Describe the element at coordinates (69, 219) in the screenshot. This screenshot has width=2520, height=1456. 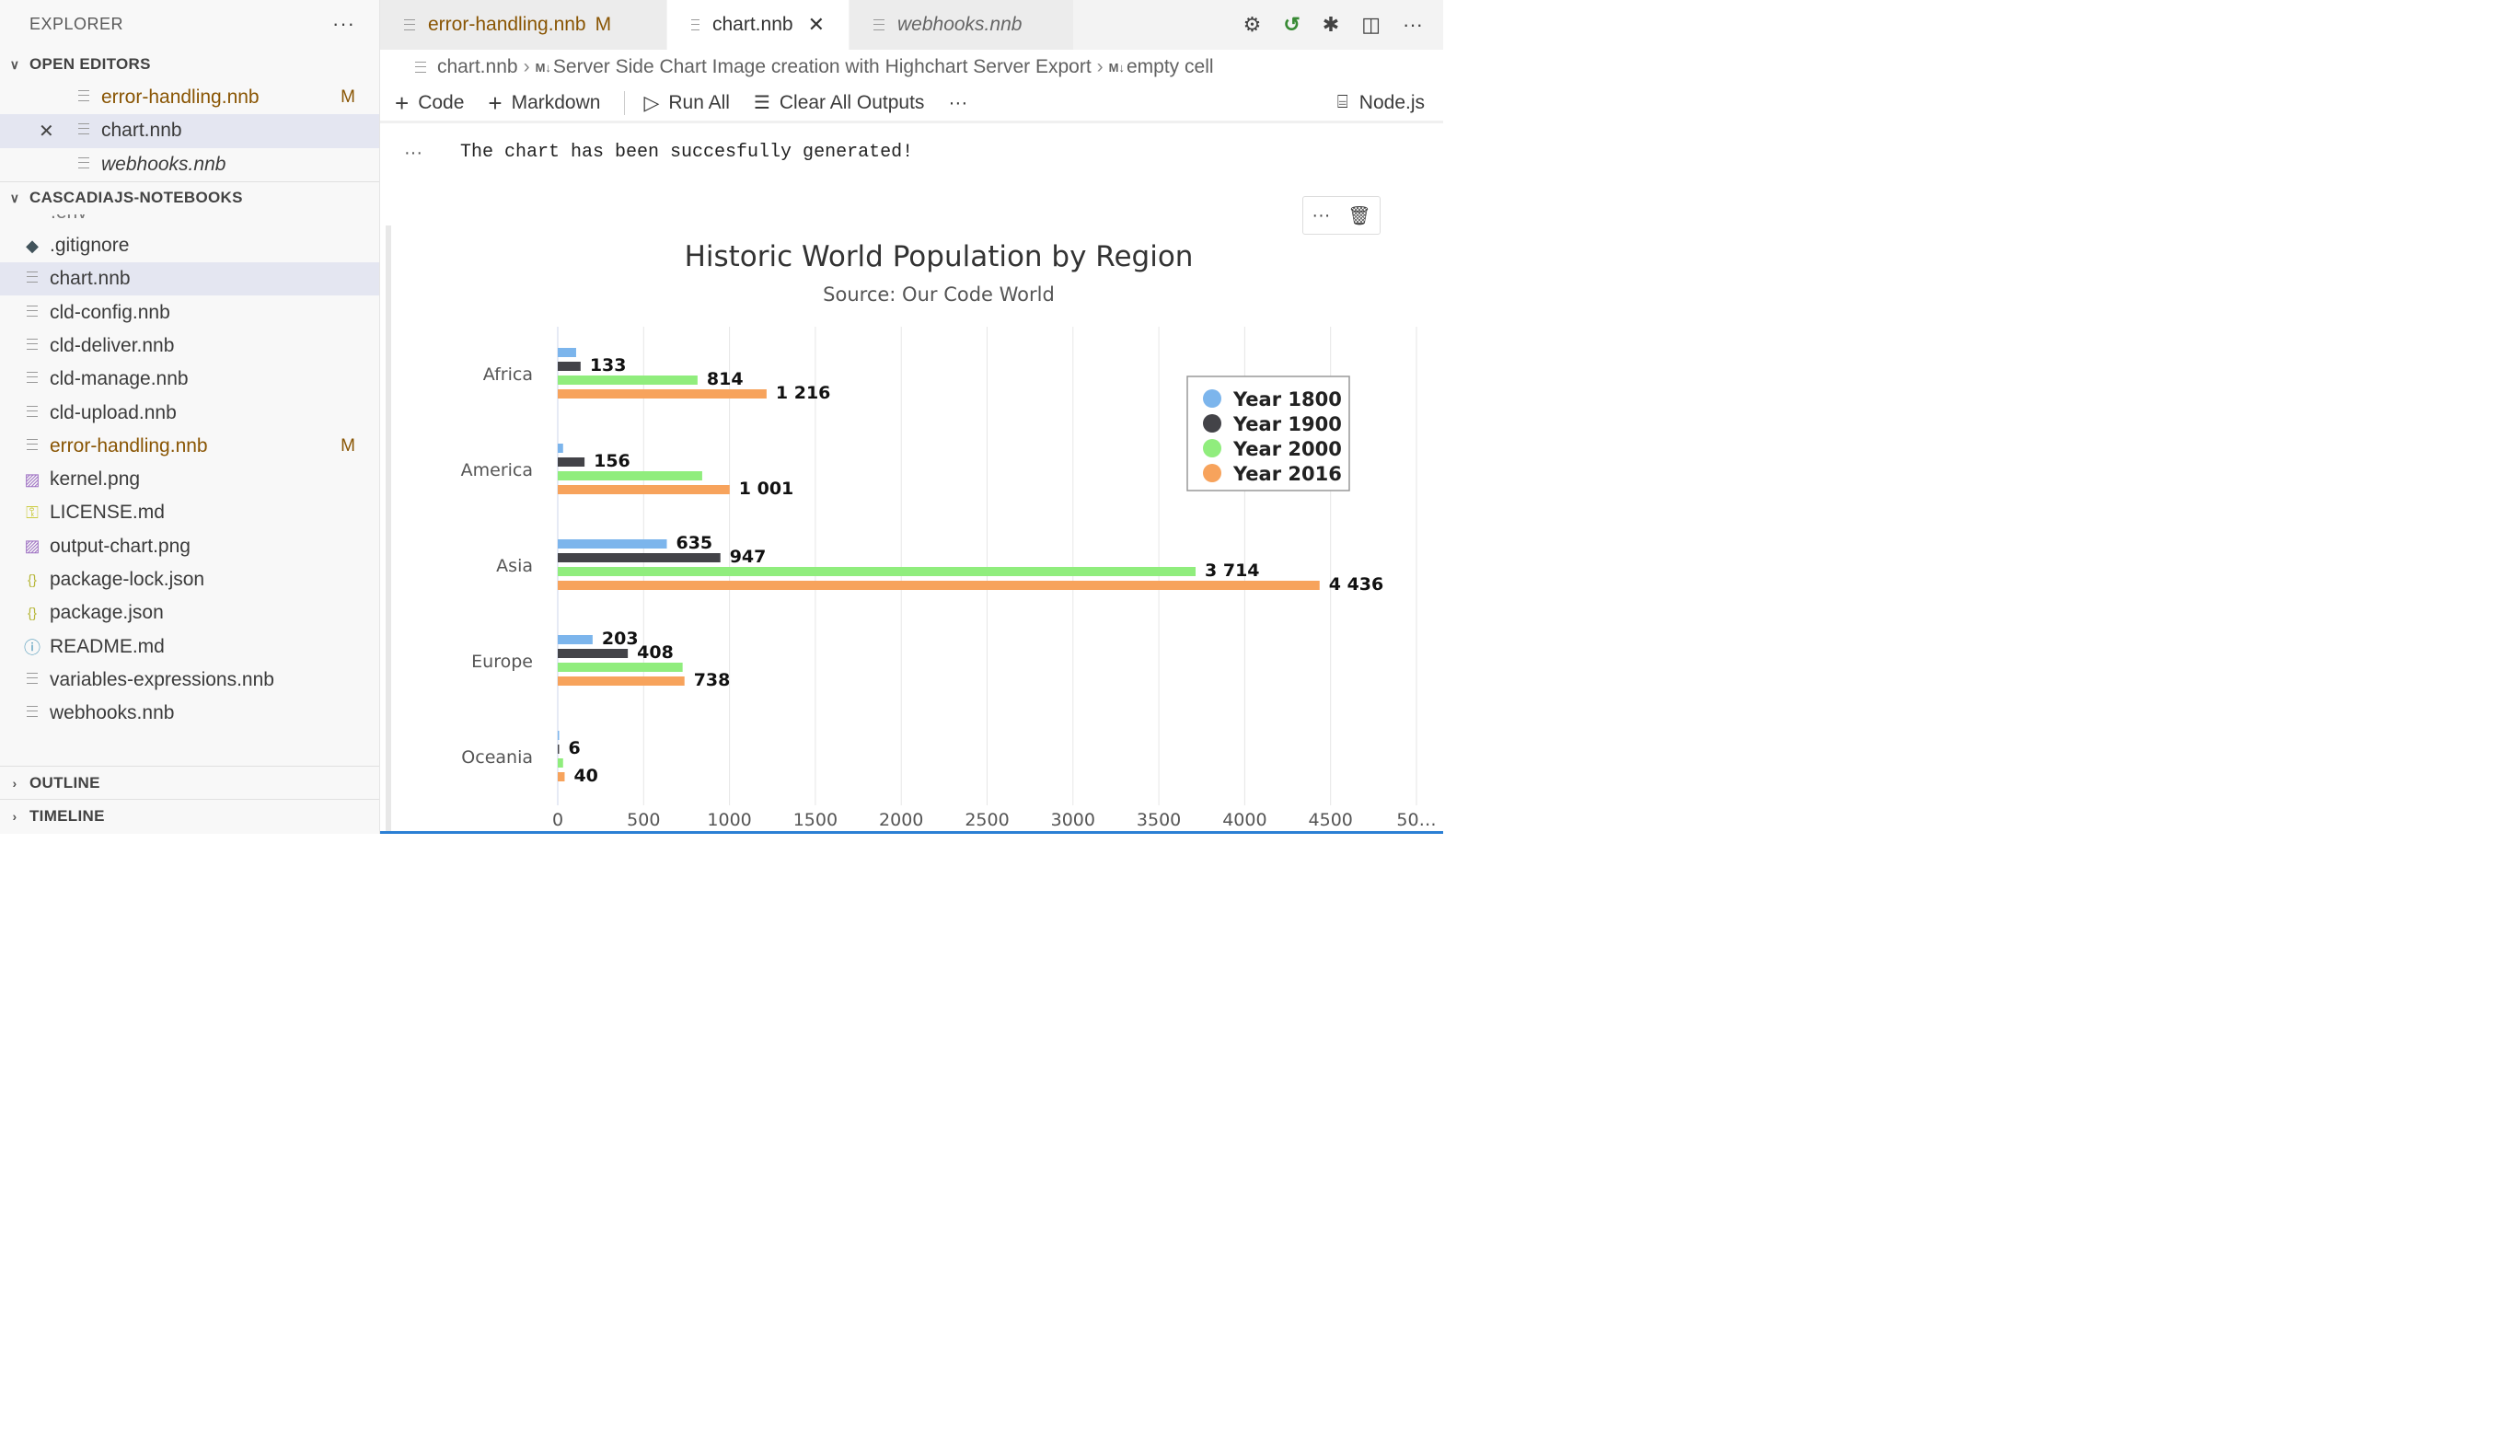
I see `partial-file-label: .env` at that location.